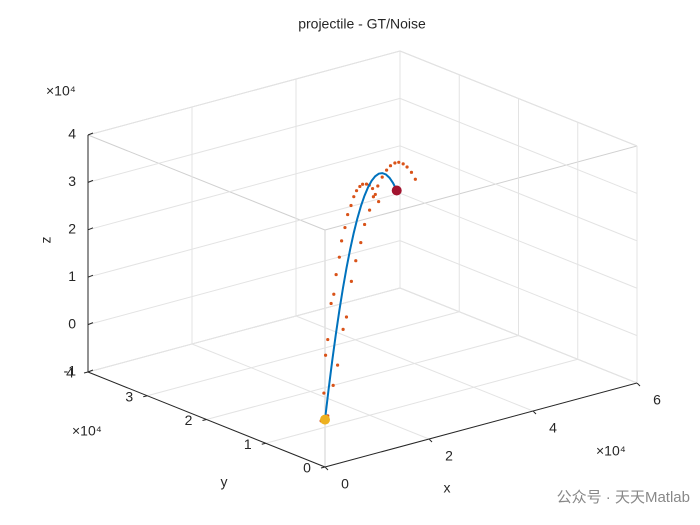  I want to click on z-tick-label: 1, so click(72, 276).